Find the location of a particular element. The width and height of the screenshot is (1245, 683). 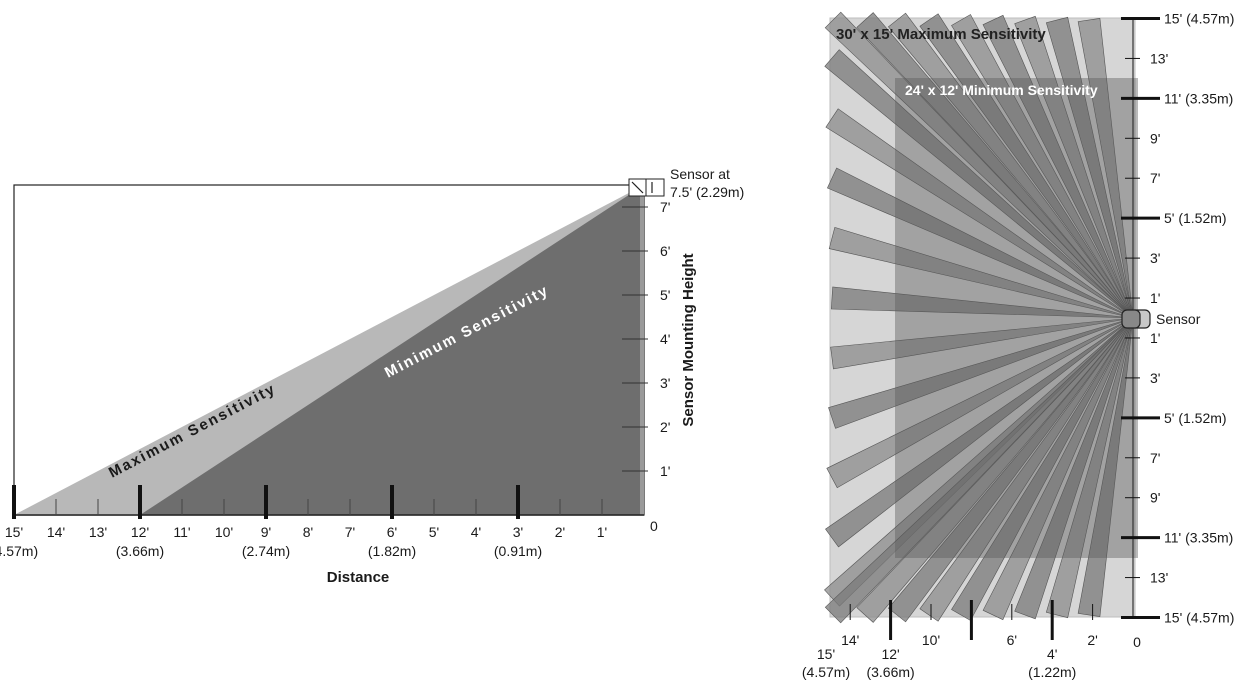

depth-tick-label: 6' is located at coordinates (1012, 640).